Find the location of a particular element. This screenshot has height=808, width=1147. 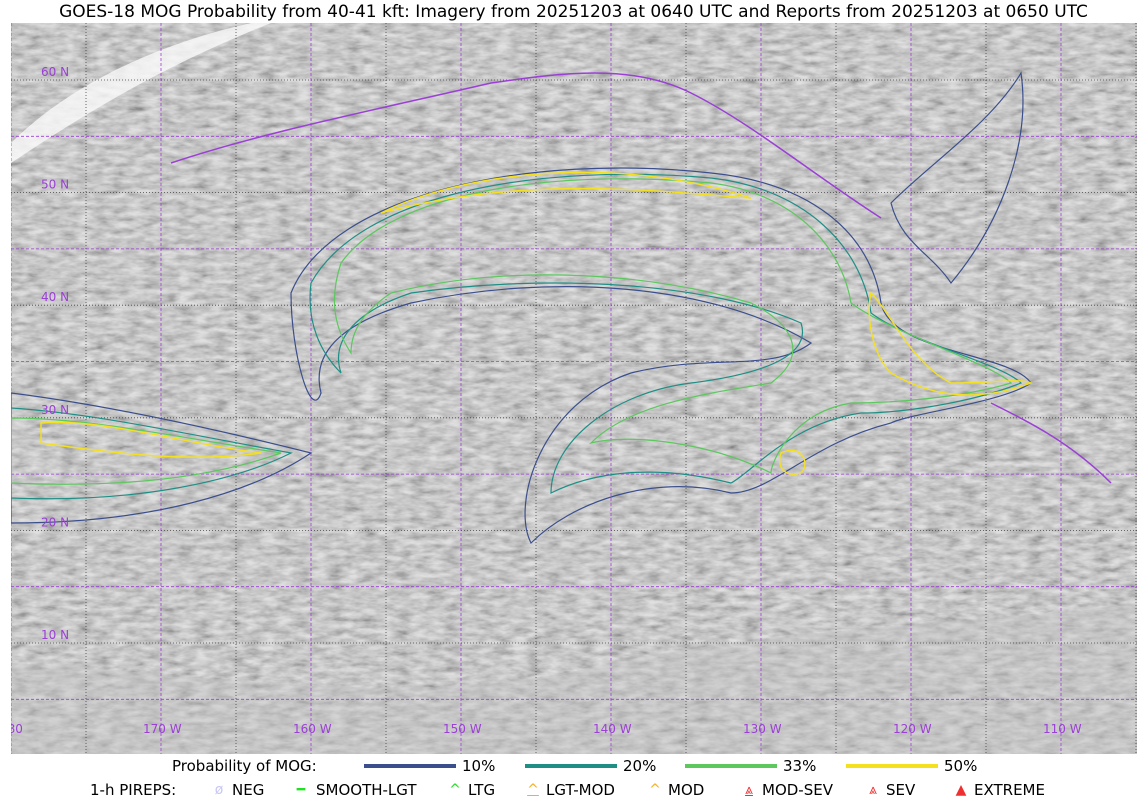

legend-label: 10% is located at coordinates (479, 766).